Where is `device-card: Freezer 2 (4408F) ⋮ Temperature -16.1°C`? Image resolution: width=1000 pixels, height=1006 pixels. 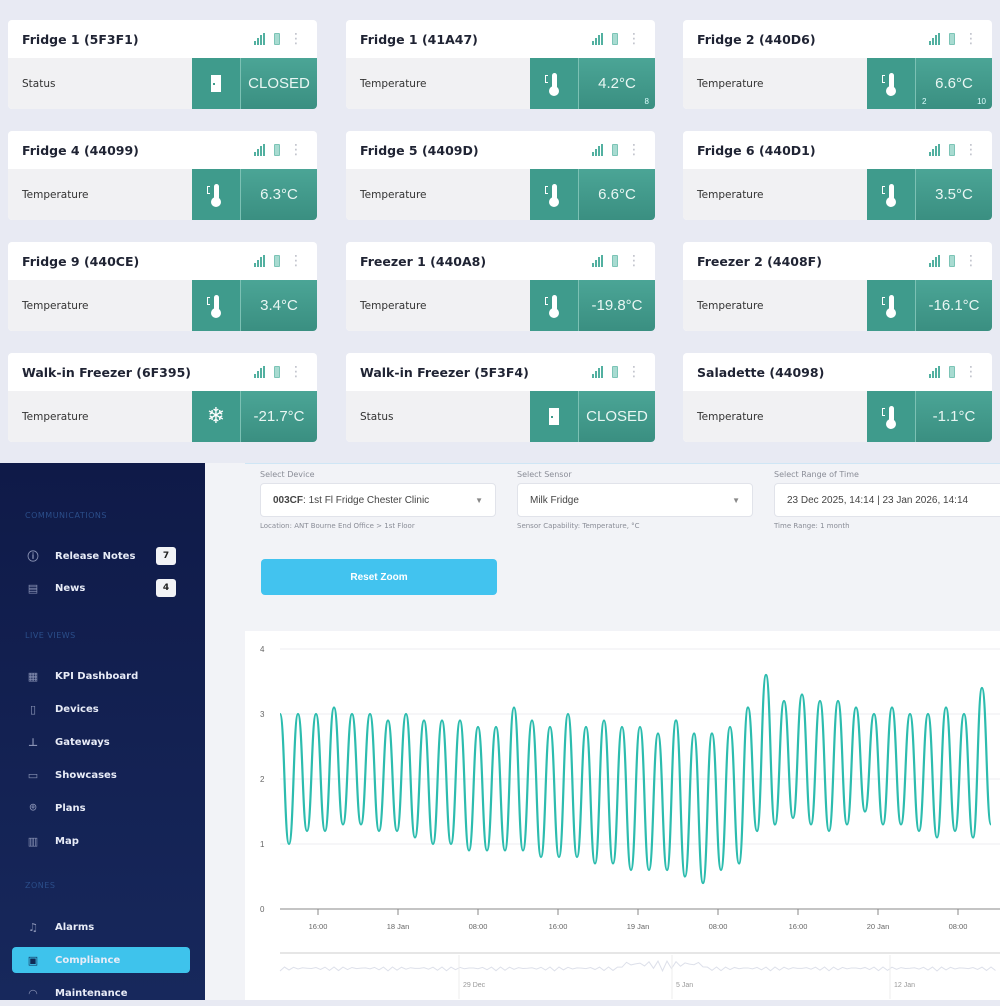 device-card: Freezer 2 (4408F) ⋮ Temperature -16.1°C is located at coordinates (837, 286).